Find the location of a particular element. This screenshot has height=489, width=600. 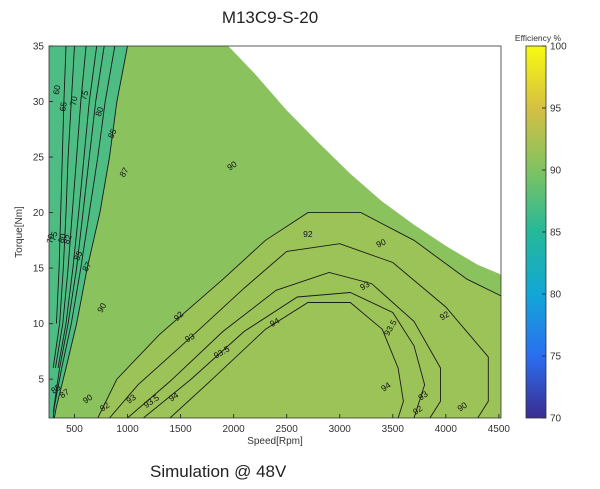

x-tick-label: 3500 is located at coordinates (393, 429).